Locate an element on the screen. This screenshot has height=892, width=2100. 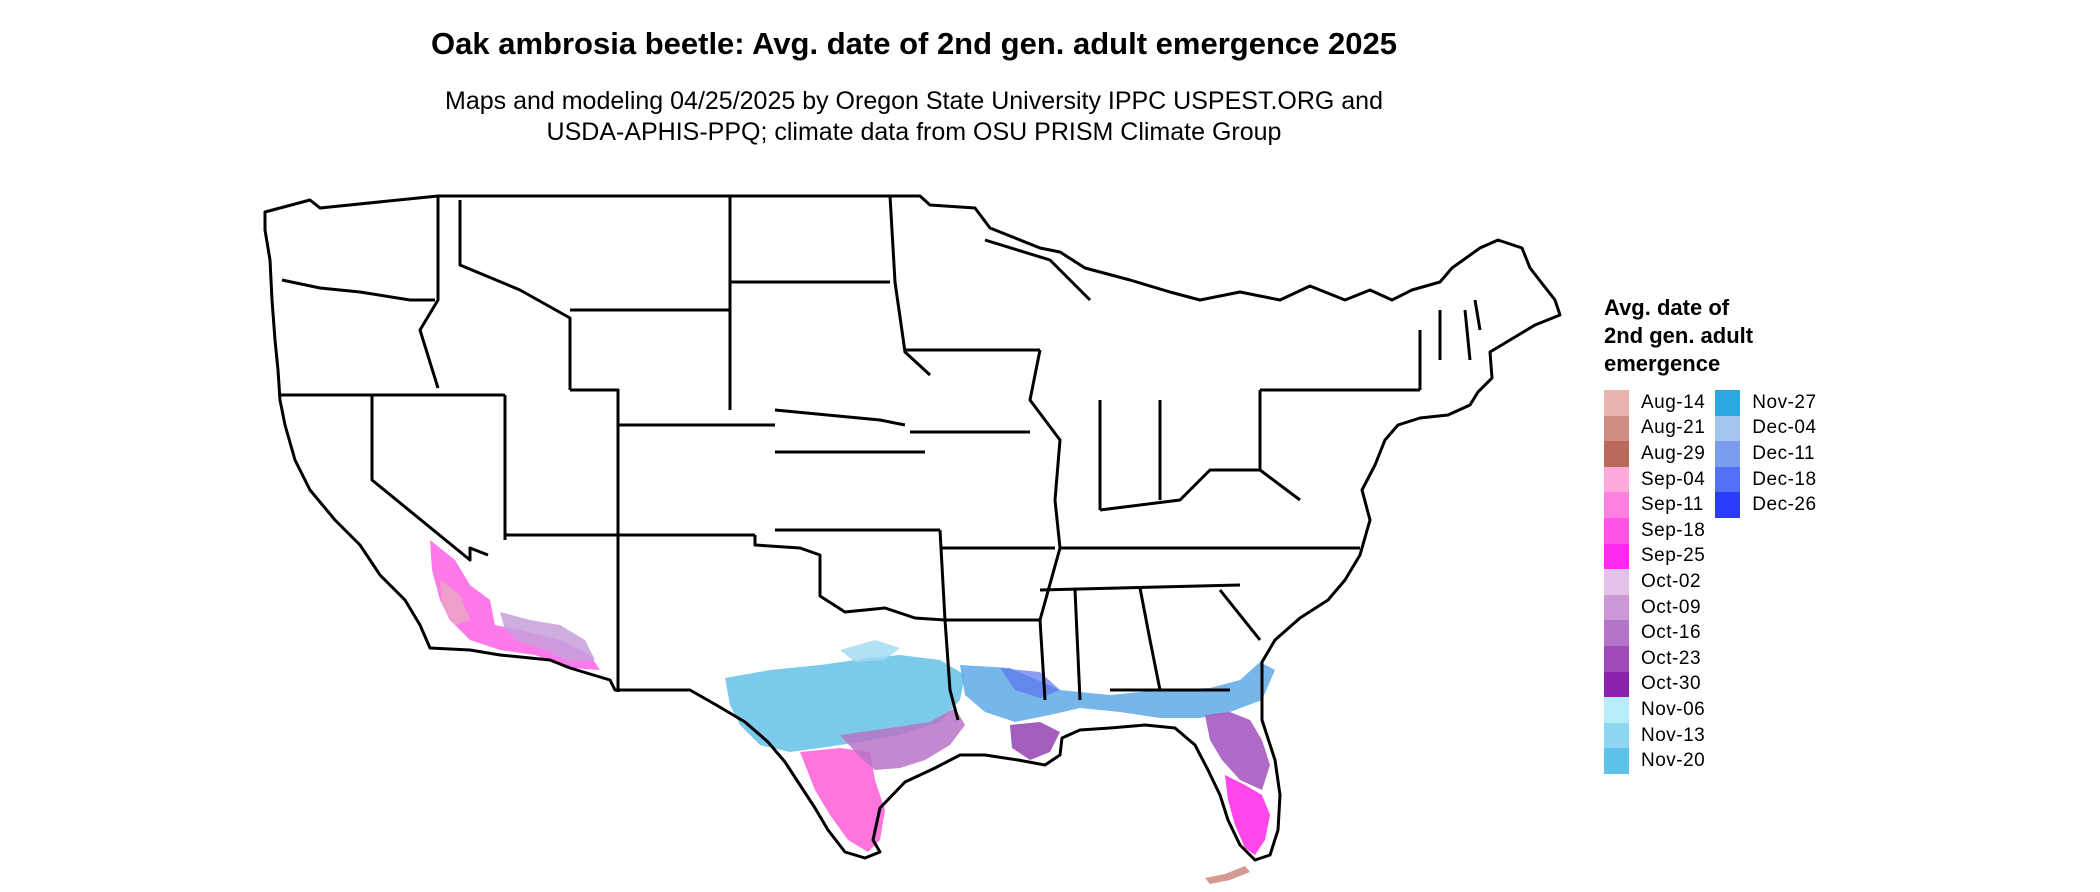
legend-item: Aug-29 is located at coordinates (1654, 454).